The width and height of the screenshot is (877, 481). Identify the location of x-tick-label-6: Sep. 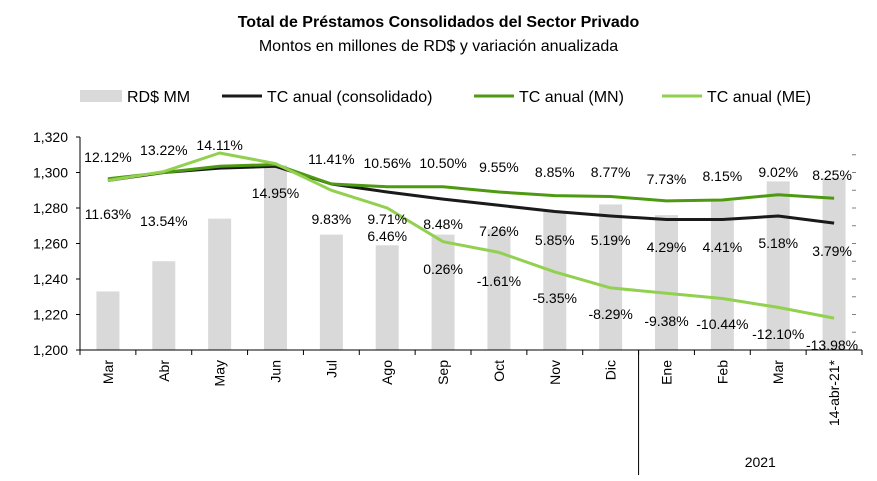
(443, 372).